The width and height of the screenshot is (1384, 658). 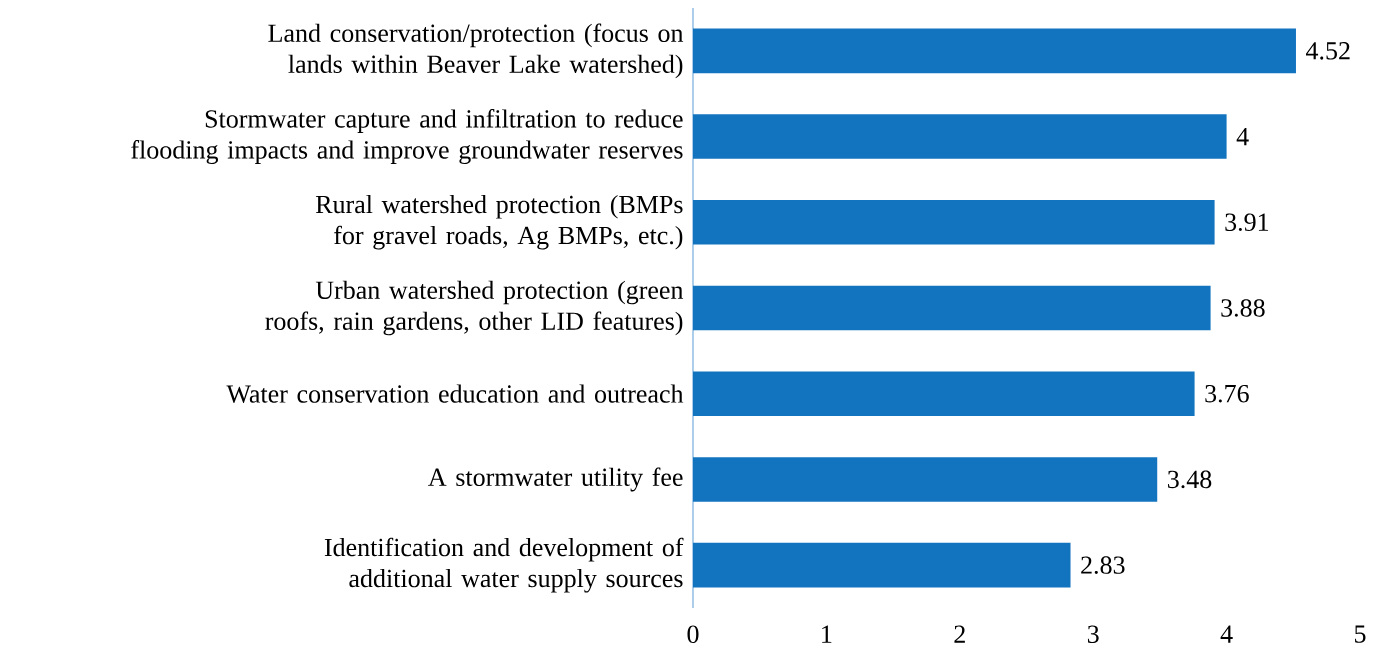 I want to click on data-label: 3.76, so click(x=1227, y=393).